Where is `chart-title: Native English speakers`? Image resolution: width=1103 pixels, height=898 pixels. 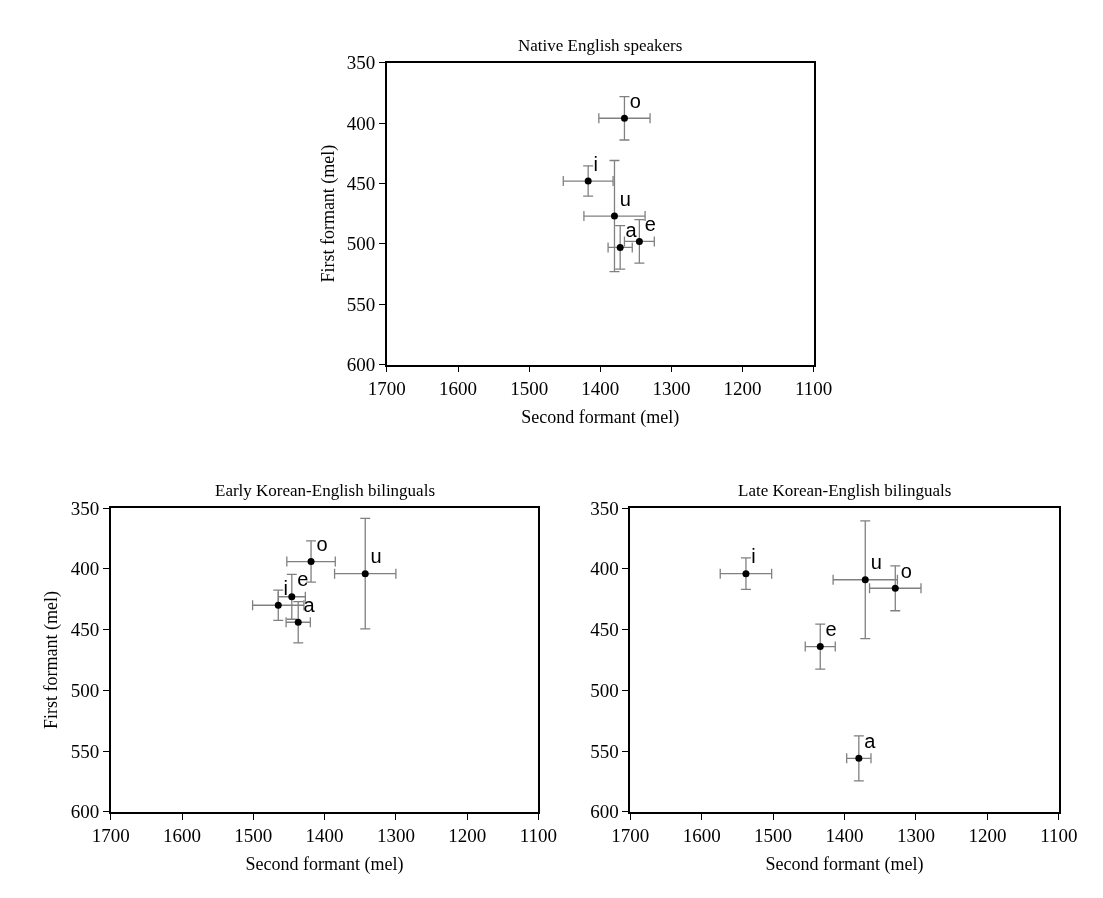 chart-title: Native English speakers is located at coordinates (600, 45).